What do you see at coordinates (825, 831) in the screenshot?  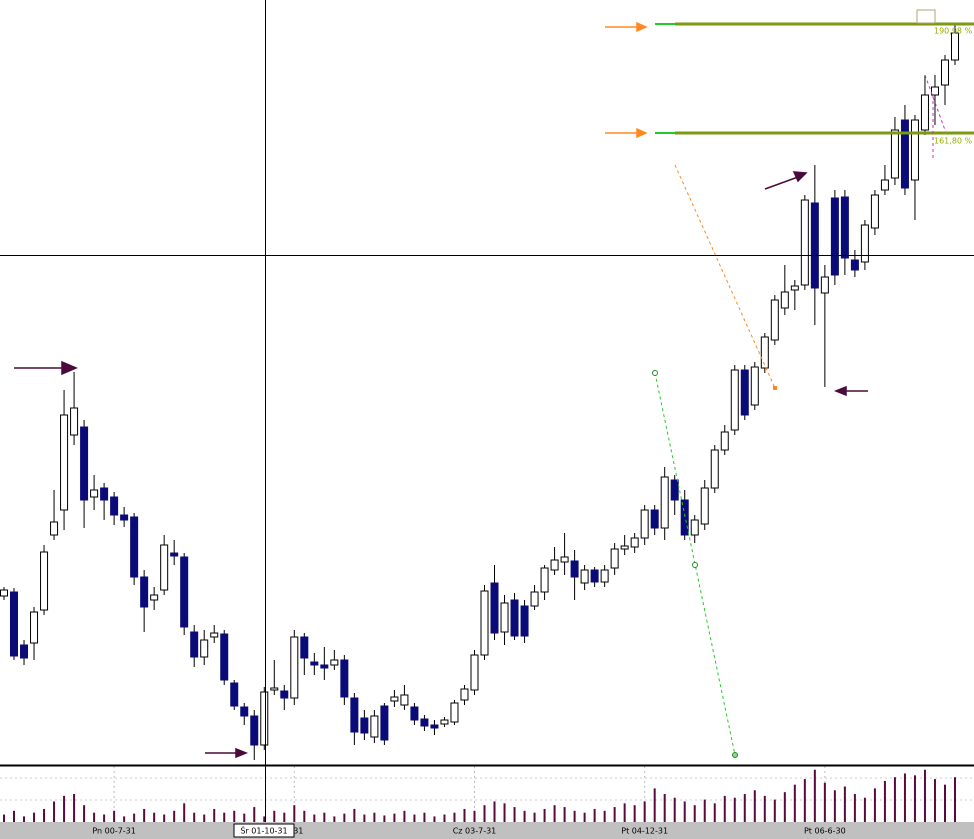 I see `x-tick-label: Pt 06-6-30` at bounding box center [825, 831].